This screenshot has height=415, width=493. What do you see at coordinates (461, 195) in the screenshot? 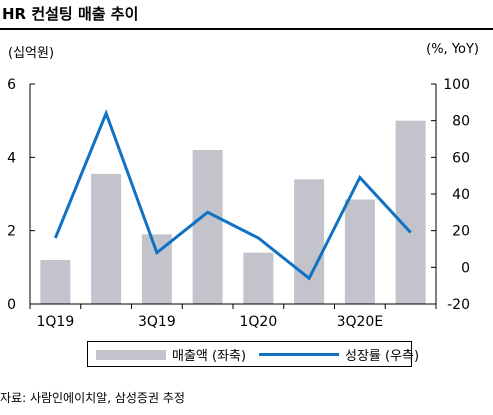
I see `right-tick-label: 40` at bounding box center [461, 195].